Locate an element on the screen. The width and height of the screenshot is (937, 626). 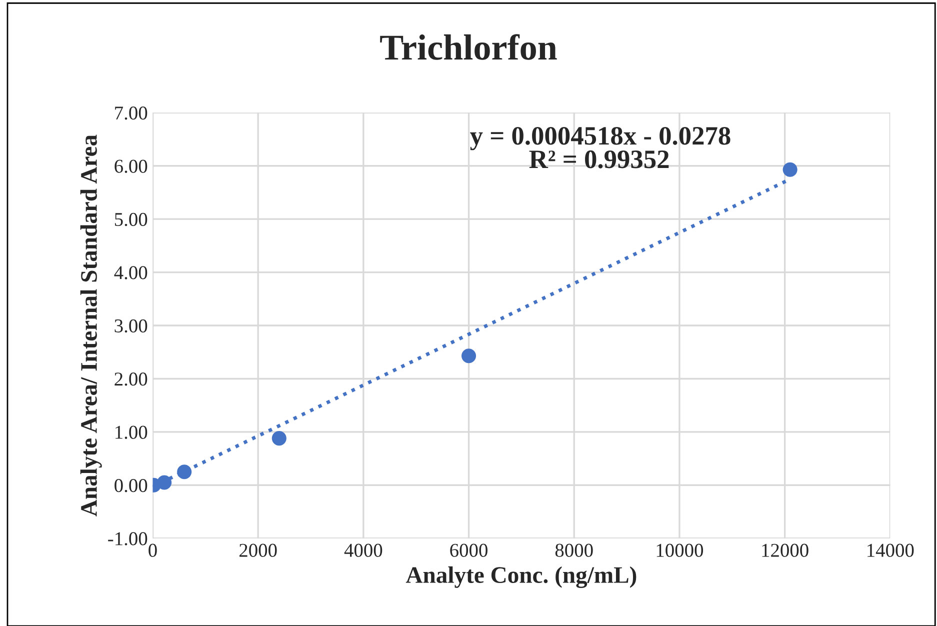
y-axis-title: Analyte Area/ Internal Standard Area is located at coordinates (91, 325).